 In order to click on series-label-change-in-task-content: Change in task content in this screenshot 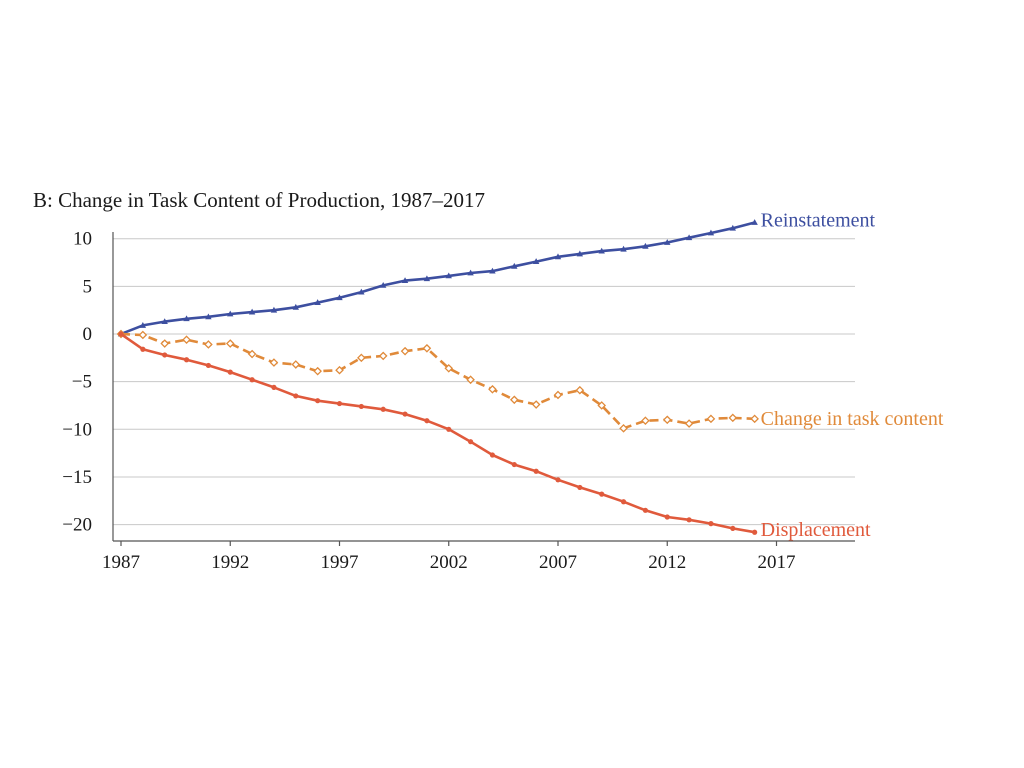, I will do `click(852, 419)`.